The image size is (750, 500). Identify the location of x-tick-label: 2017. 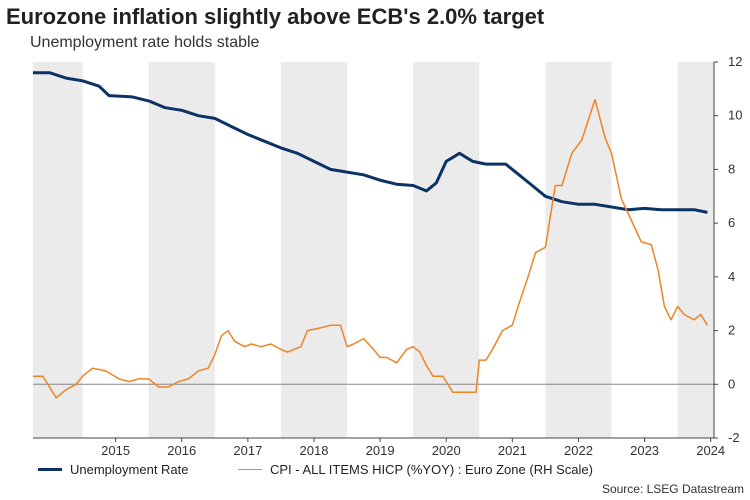
(247, 450).